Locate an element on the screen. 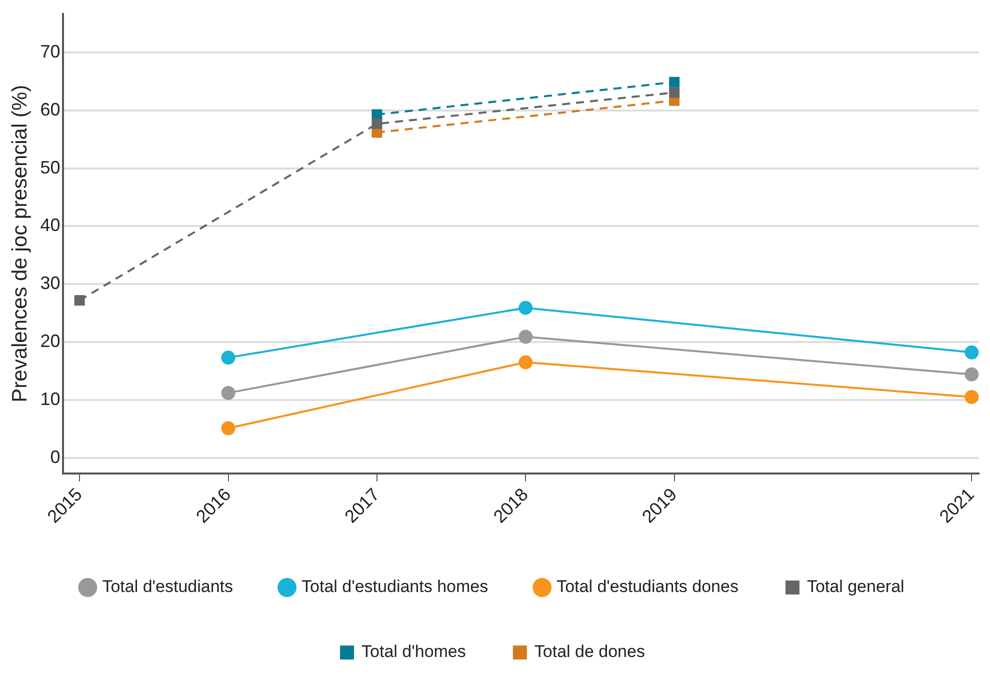  y-tick-label: 60 is located at coordinates (50, 109).